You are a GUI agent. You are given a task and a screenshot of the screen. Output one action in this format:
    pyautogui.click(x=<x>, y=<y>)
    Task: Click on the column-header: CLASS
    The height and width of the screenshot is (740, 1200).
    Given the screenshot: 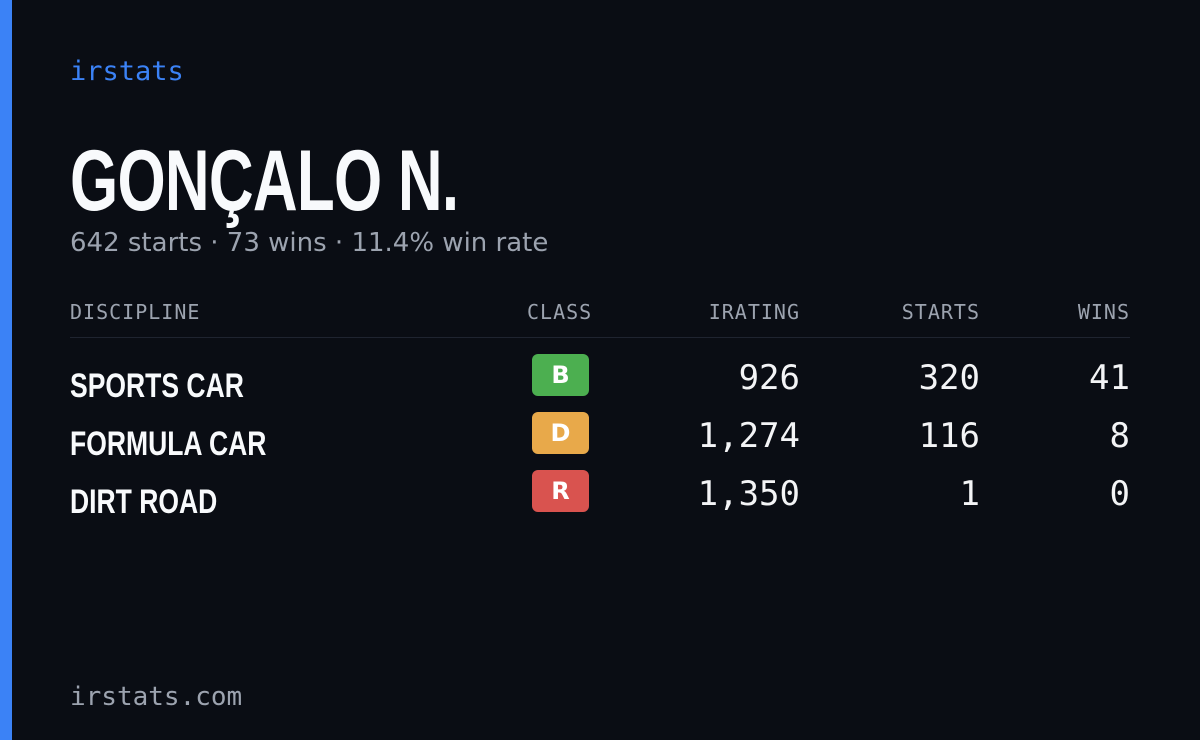 What is the action you would take?
    pyautogui.click(x=560, y=312)
    